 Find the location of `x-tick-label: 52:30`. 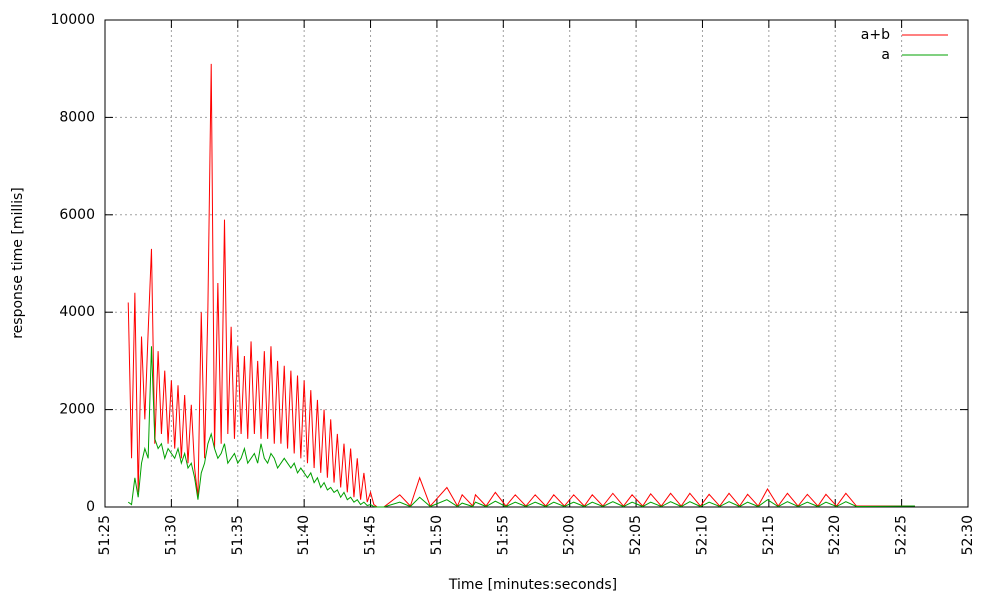

x-tick-label: 52:30 is located at coordinates (968, 535).